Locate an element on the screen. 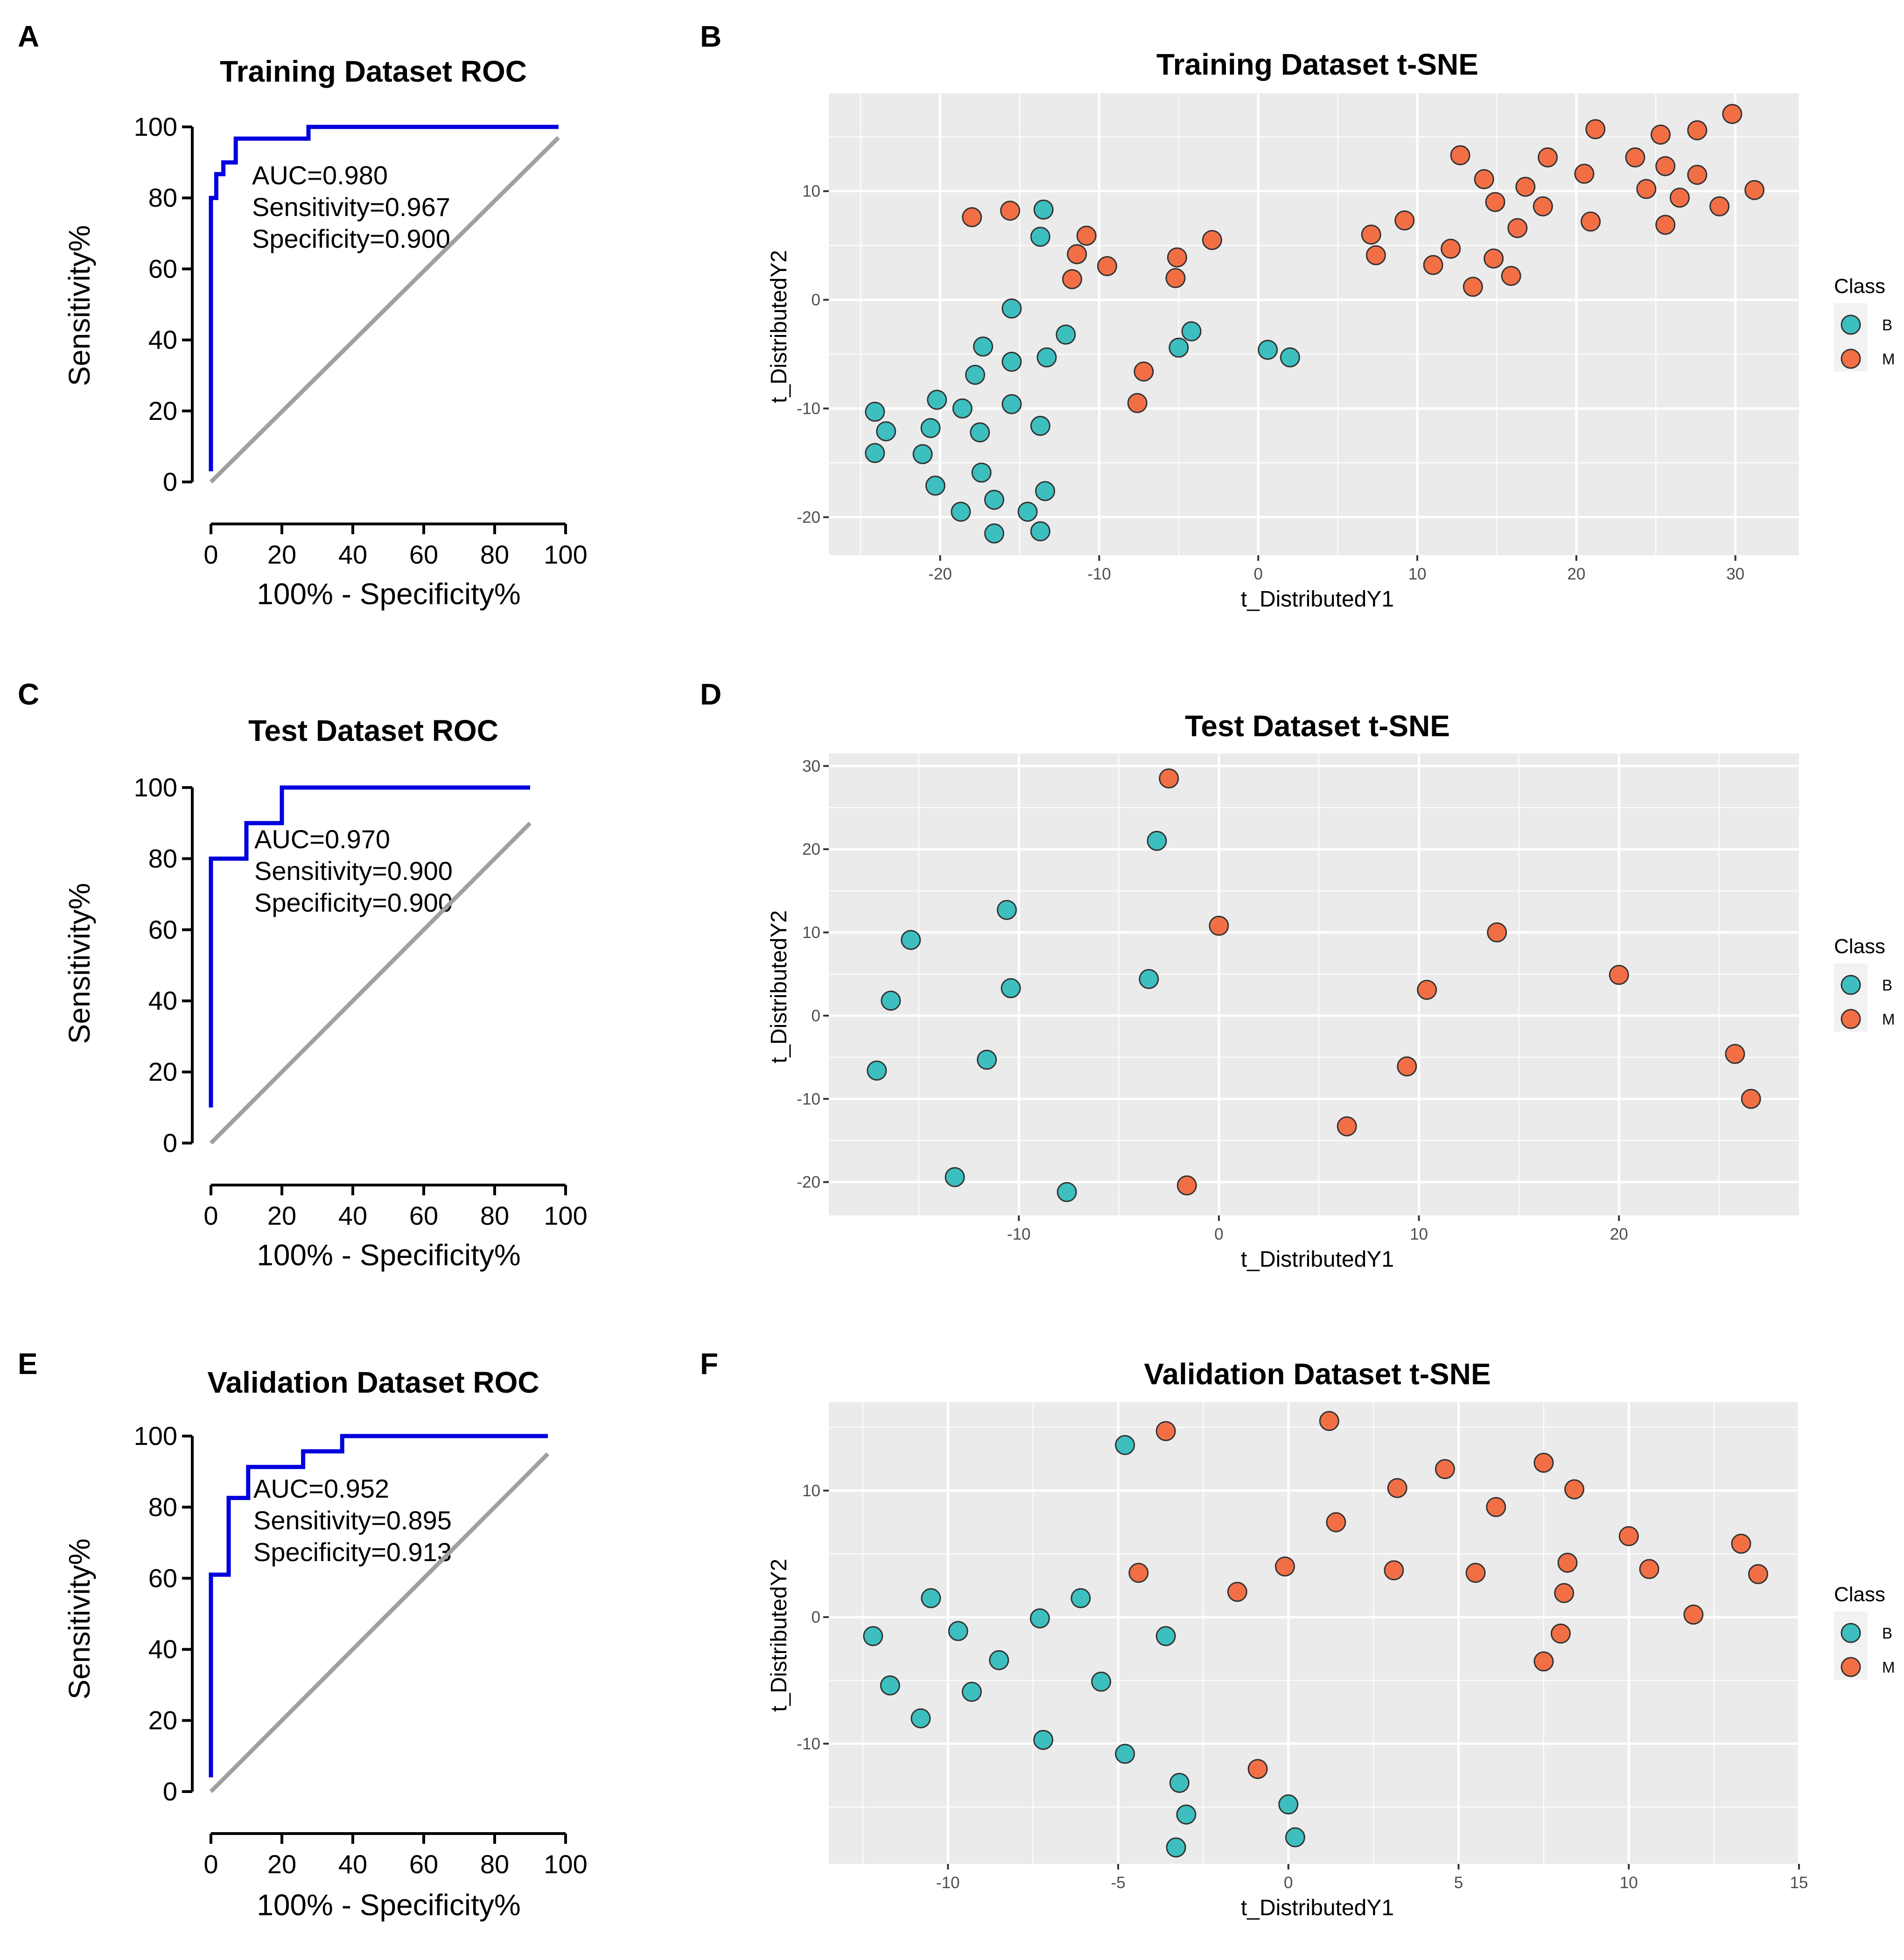  y-tick-label-e-80: 80 is located at coordinates (162, 1506).